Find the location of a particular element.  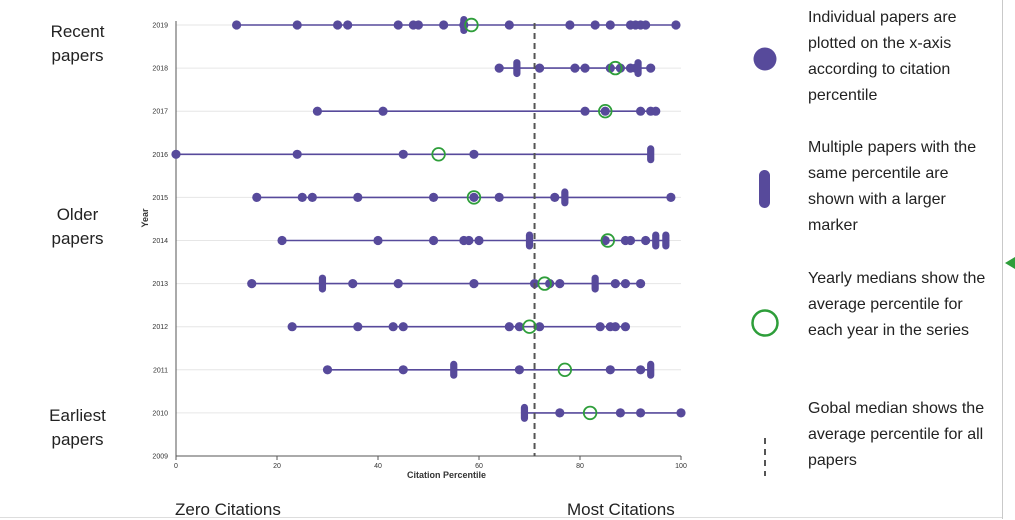

y-tick-2016: 2016 is located at coordinates (160, 155).